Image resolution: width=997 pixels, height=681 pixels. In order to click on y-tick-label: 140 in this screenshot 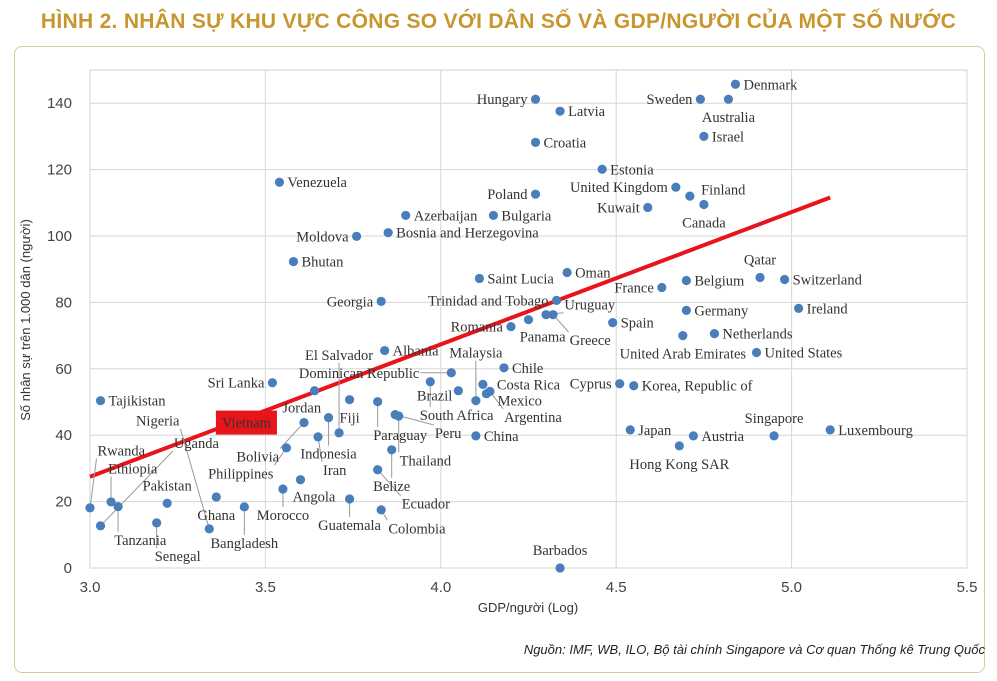, I will do `click(59, 103)`.